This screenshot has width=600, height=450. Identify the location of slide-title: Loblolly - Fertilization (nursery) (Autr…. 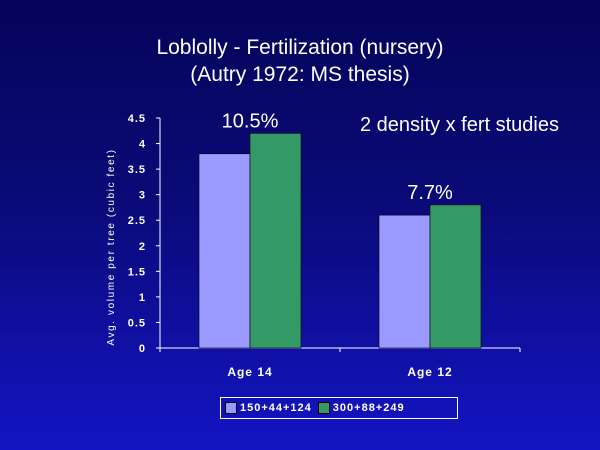
(300, 61).